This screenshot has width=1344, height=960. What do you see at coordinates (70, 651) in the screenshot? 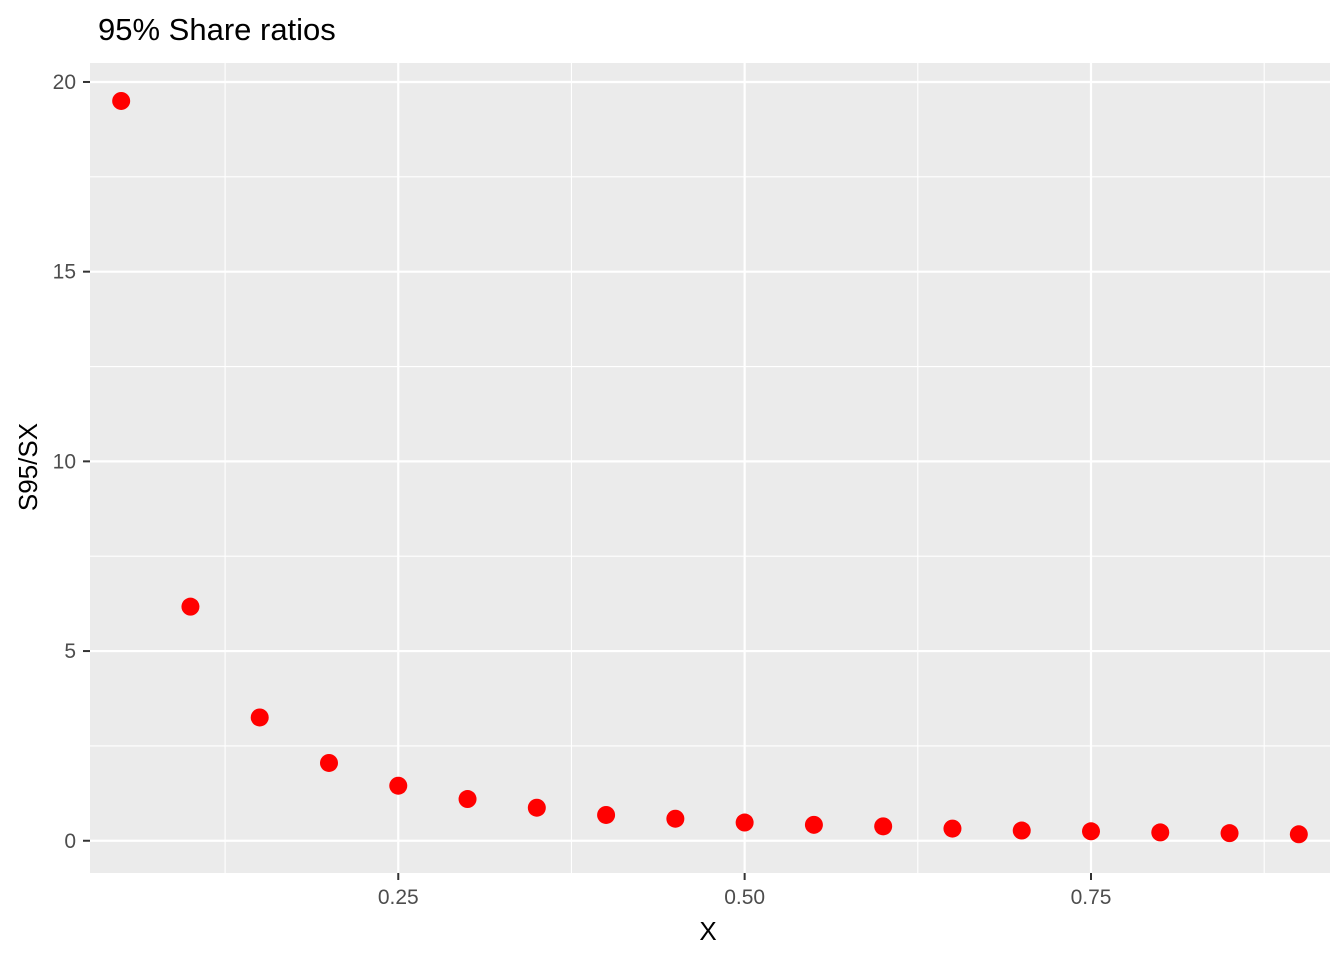
I see `y-tick-label: 5` at bounding box center [70, 651].